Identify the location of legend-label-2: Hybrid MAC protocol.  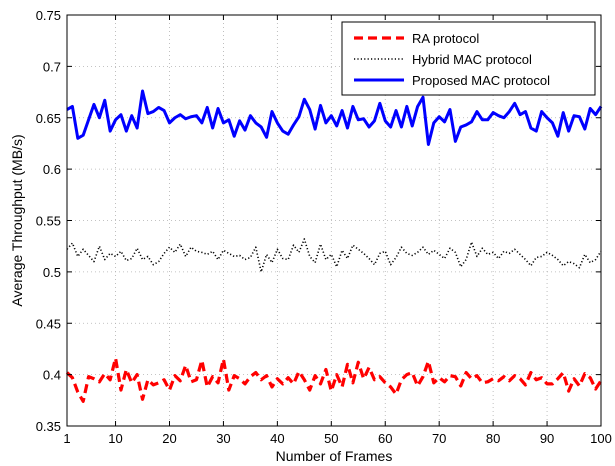
(472, 59).